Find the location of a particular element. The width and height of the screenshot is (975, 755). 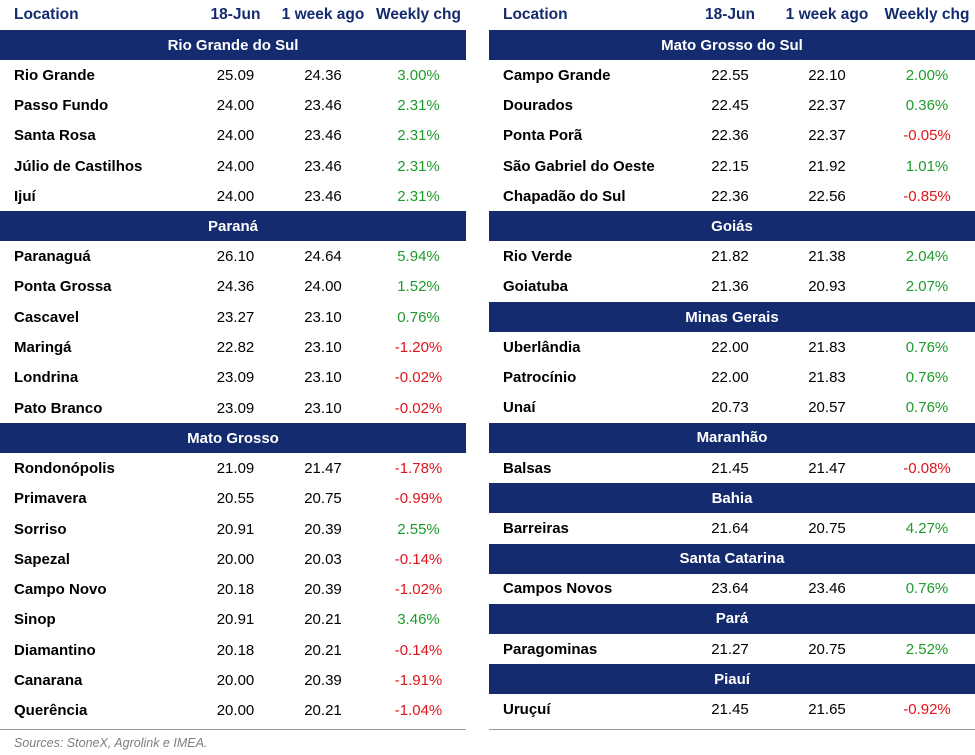

table-row: Ponta Grossa 24.36 24.00 1.52% is located at coordinates (233, 287).